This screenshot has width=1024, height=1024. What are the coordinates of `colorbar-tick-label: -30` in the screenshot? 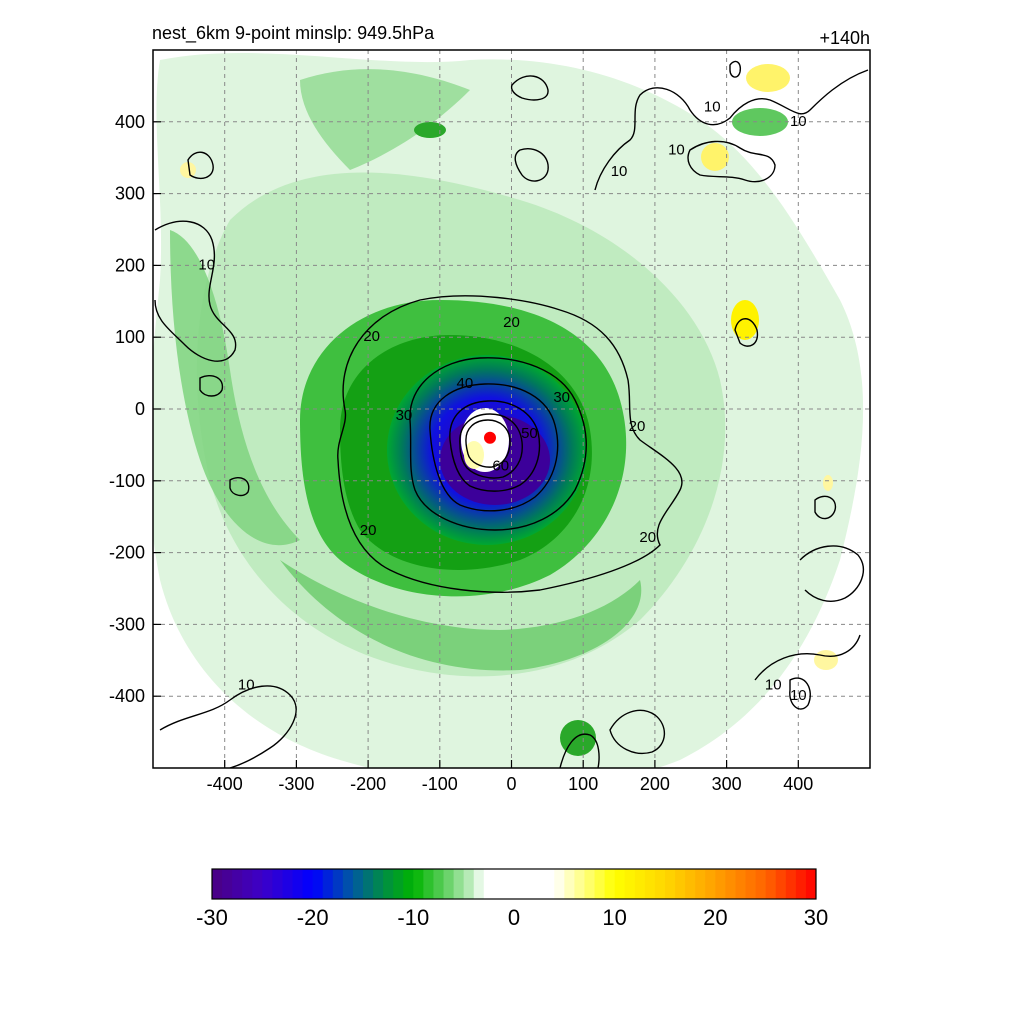 It's located at (212, 917).